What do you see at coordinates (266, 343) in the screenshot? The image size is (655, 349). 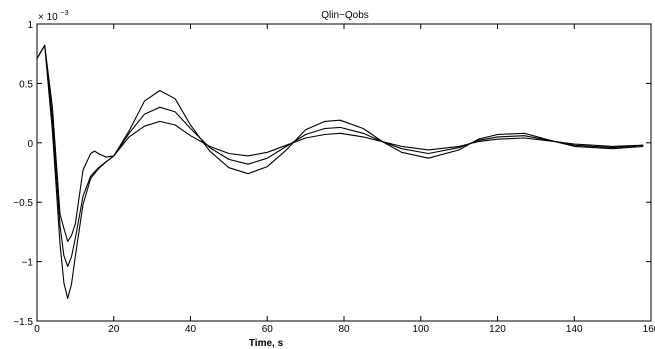 I see `x-axis-label: Time, s` at bounding box center [266, 343].